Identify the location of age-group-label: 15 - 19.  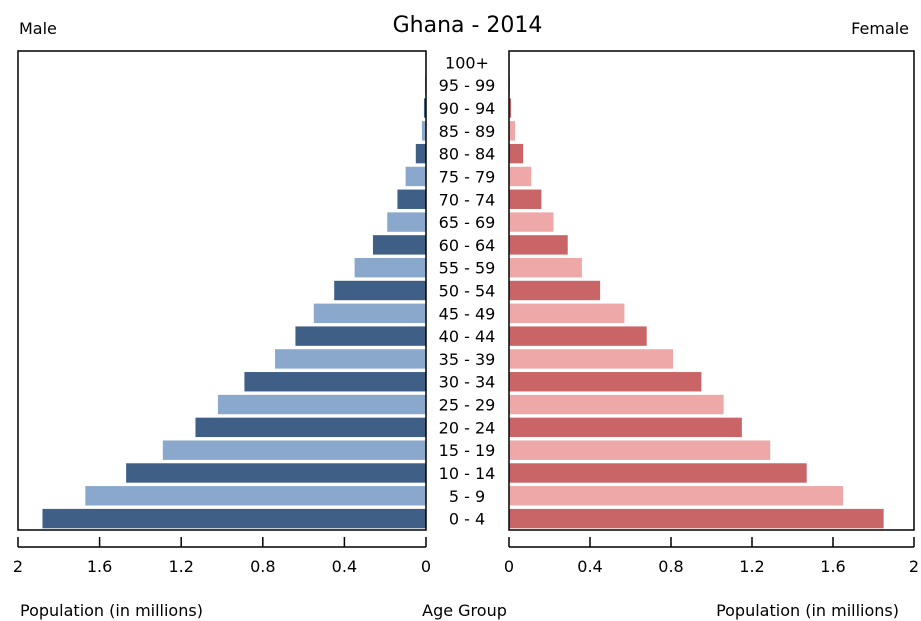
(467, 450).